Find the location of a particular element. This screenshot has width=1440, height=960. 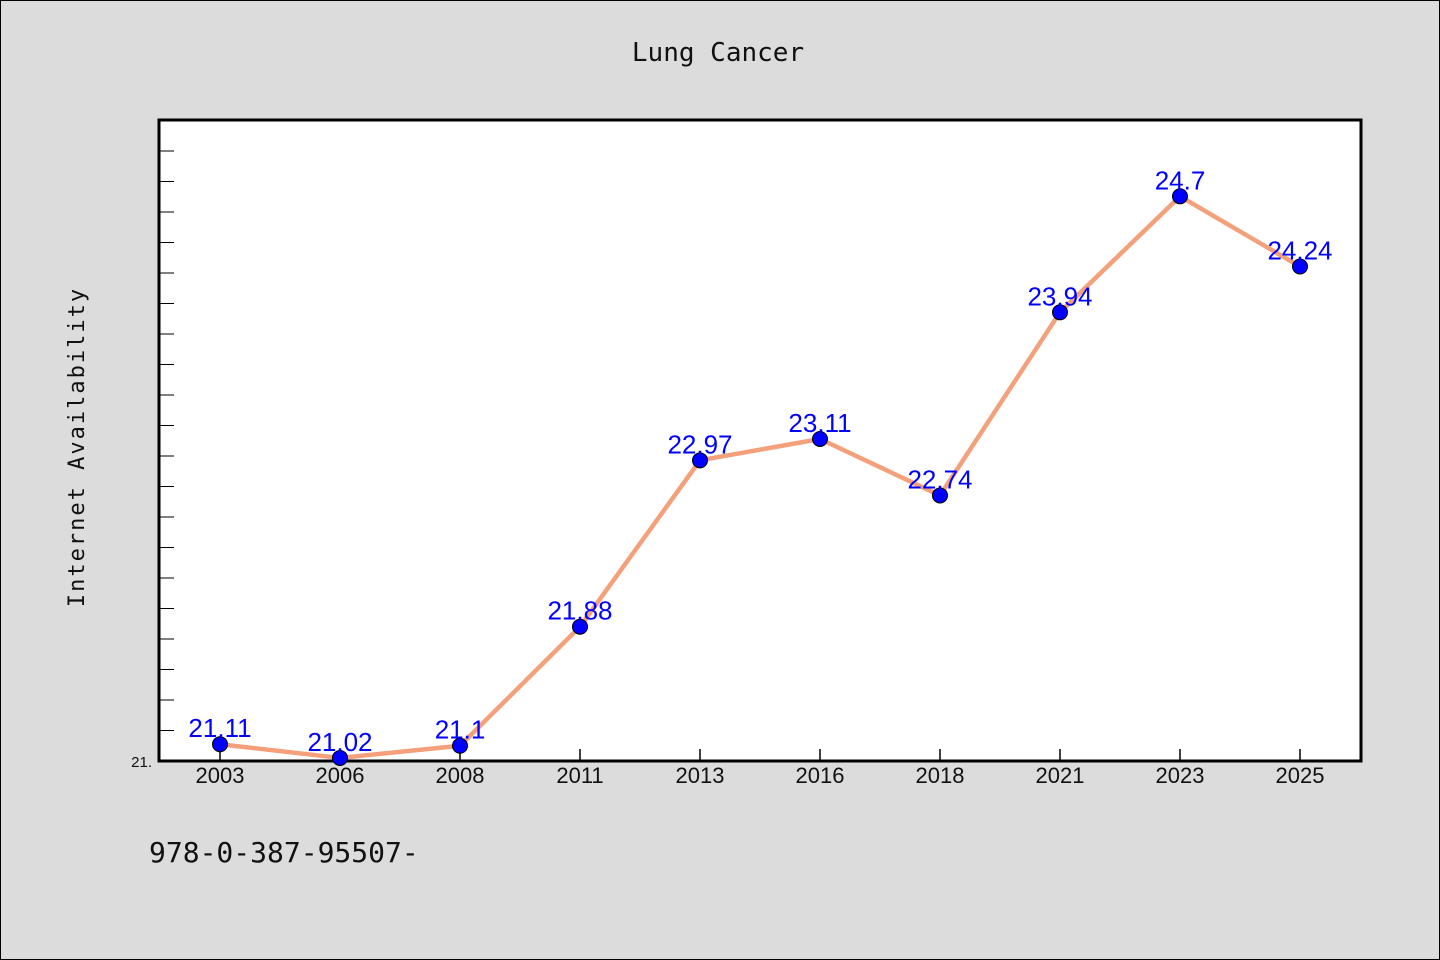

data-label: 21.11 is located at coordinates (219, 728).